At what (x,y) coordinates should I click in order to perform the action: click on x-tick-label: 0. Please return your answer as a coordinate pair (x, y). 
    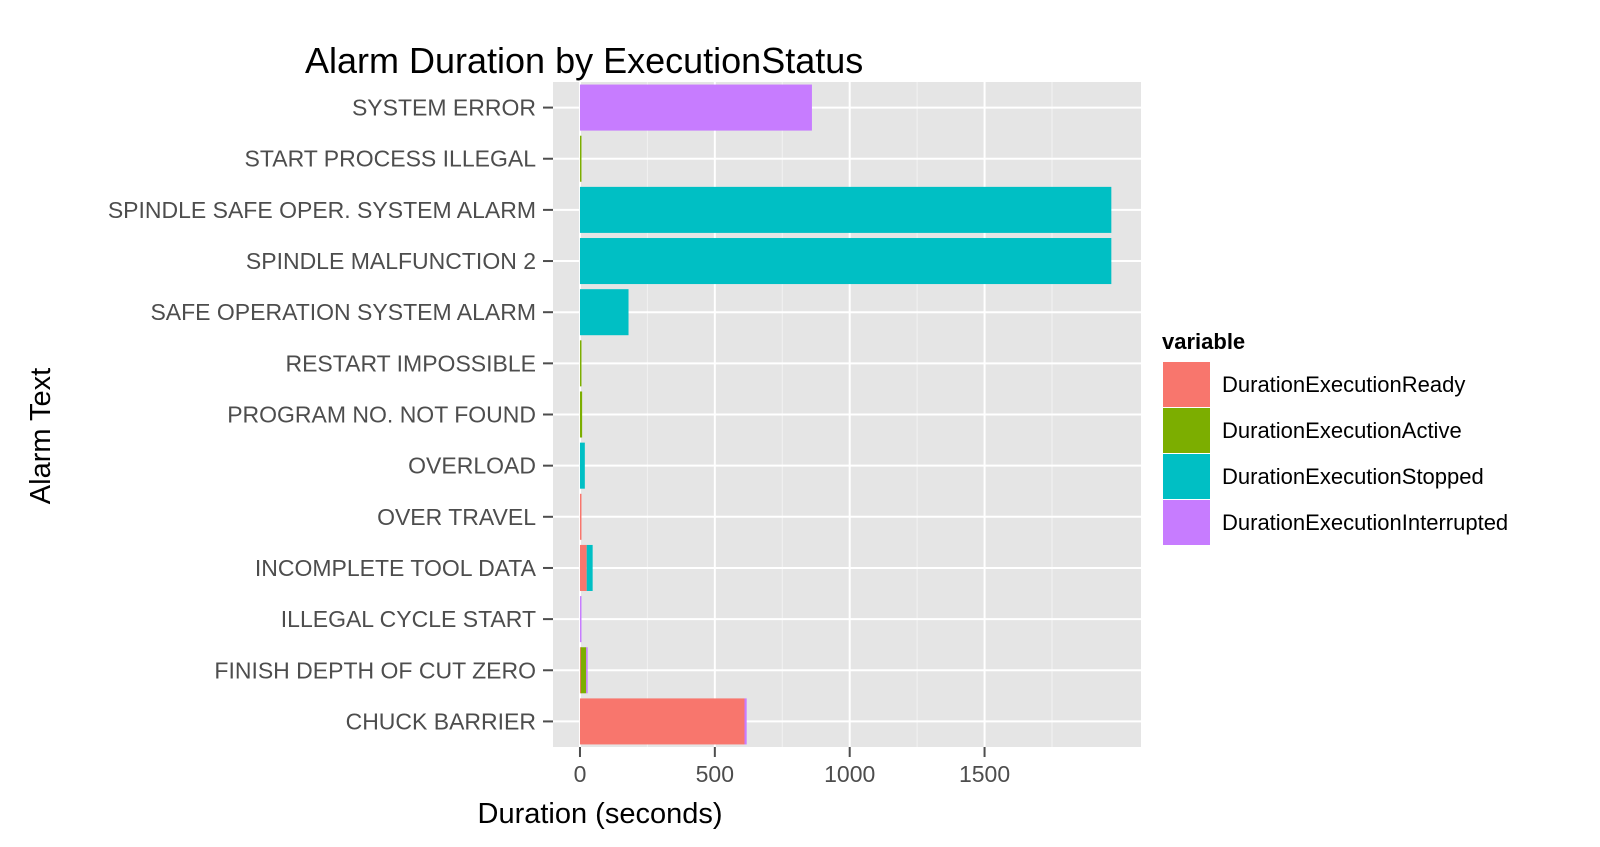
    Looking at the image, I should click on (580, 774).